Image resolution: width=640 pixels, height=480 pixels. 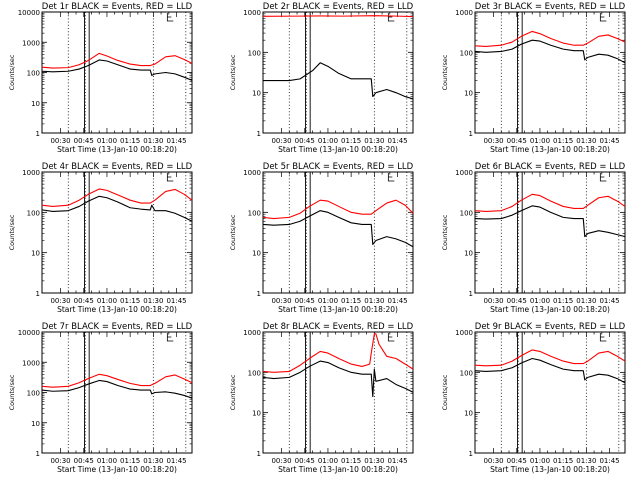 What do you see at coordinates (550, 327) in the screenshot?
I see `chart-title: Det 9r BLACK = Events, RED = LLD` at bounding box center [550, 327].